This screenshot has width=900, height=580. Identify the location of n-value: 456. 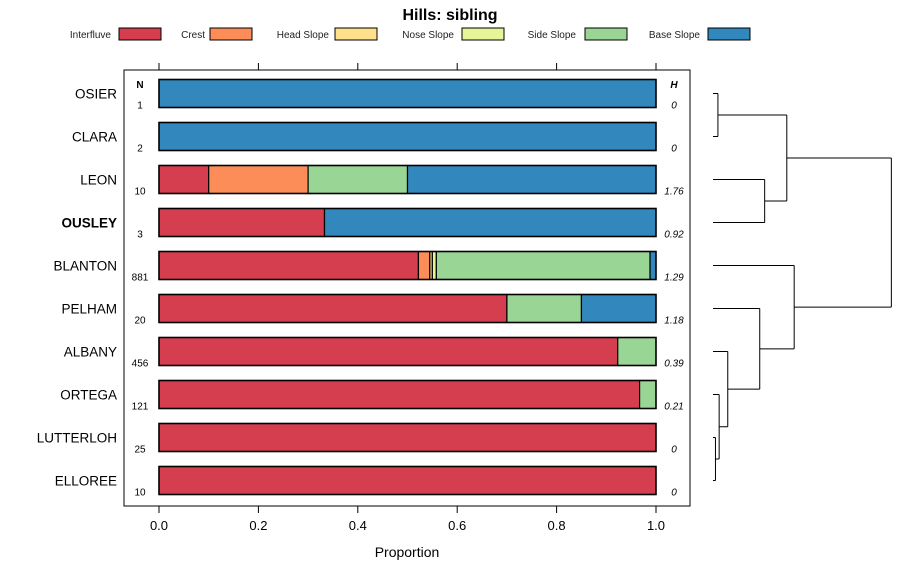
(140, 364).